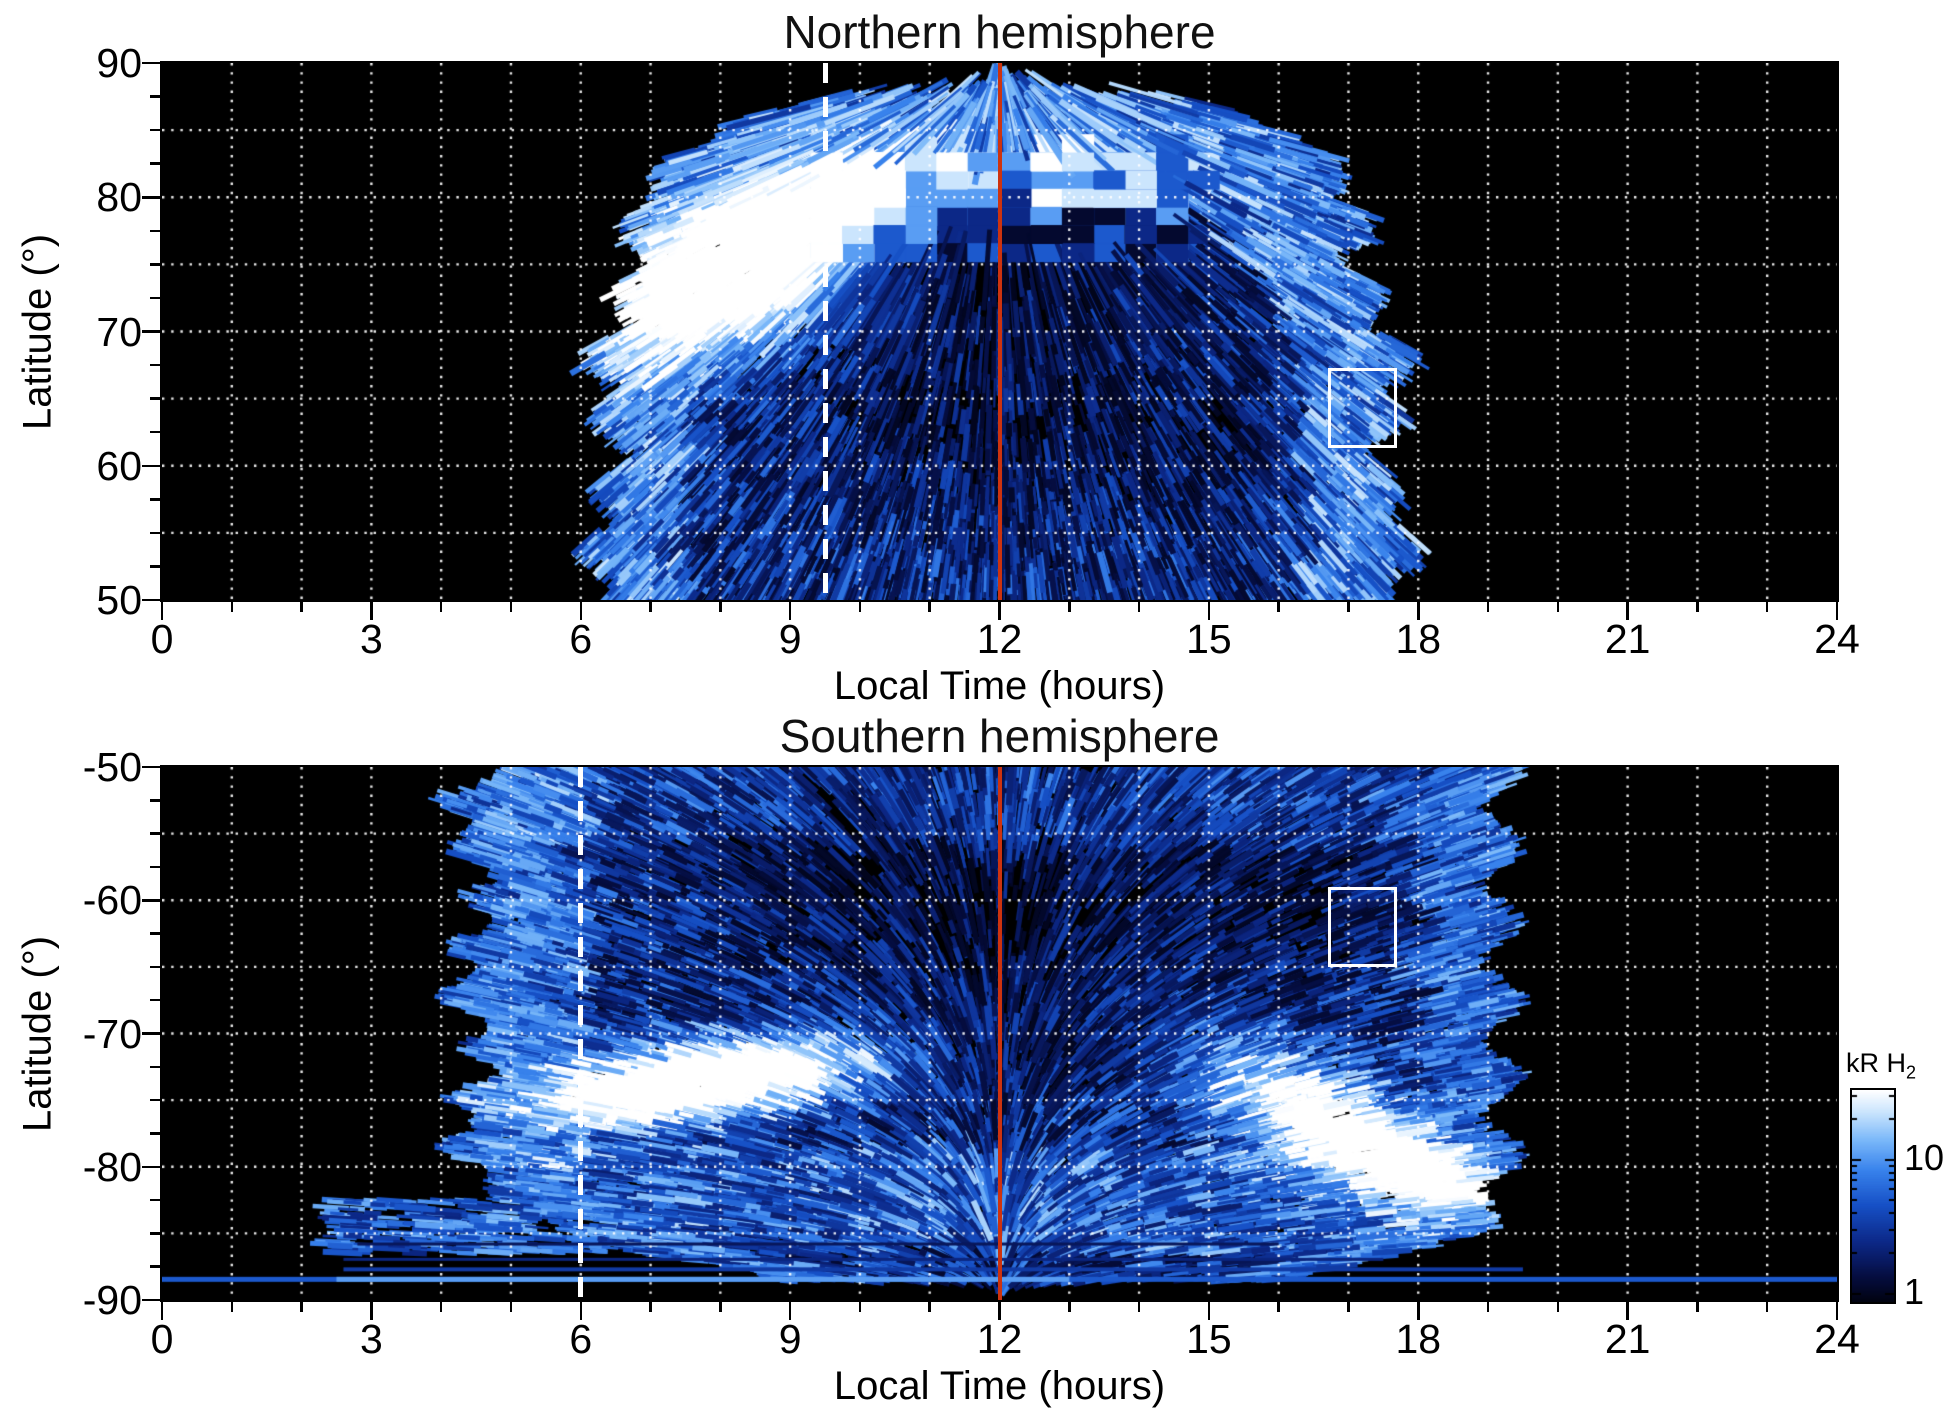 The image size is (1950, 1423). What do you see at coordinates (1881, 1065) in the screenshot?
I see `colorbar-title: kR H2` at bounding box center [1881, 1065].